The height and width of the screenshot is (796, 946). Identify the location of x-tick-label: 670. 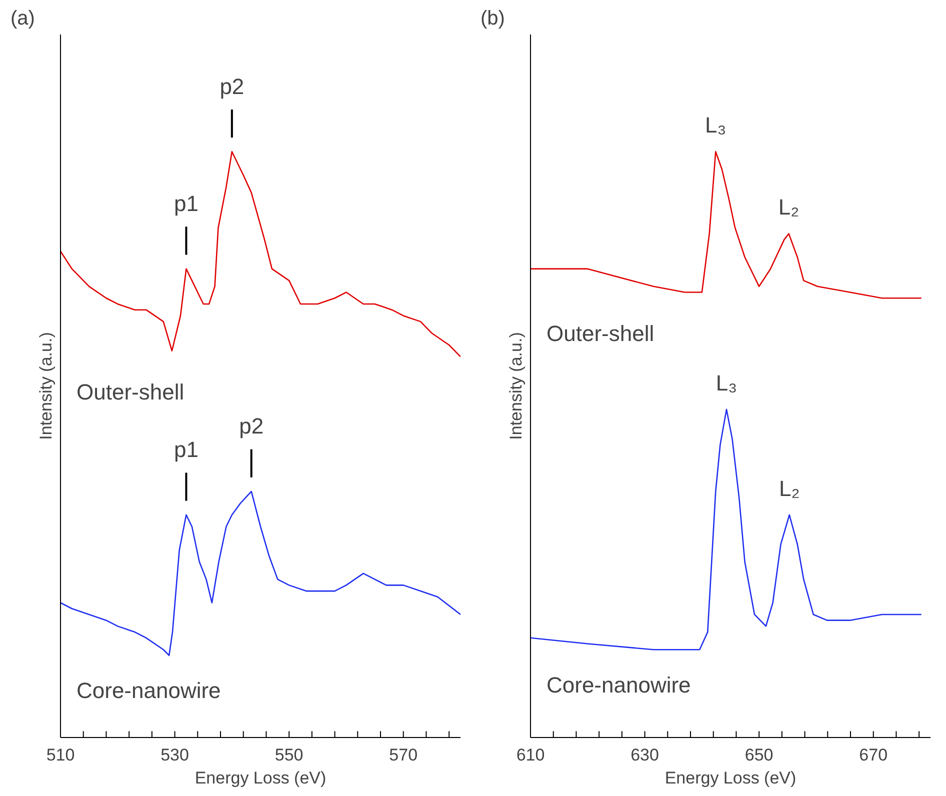
(873, 755).